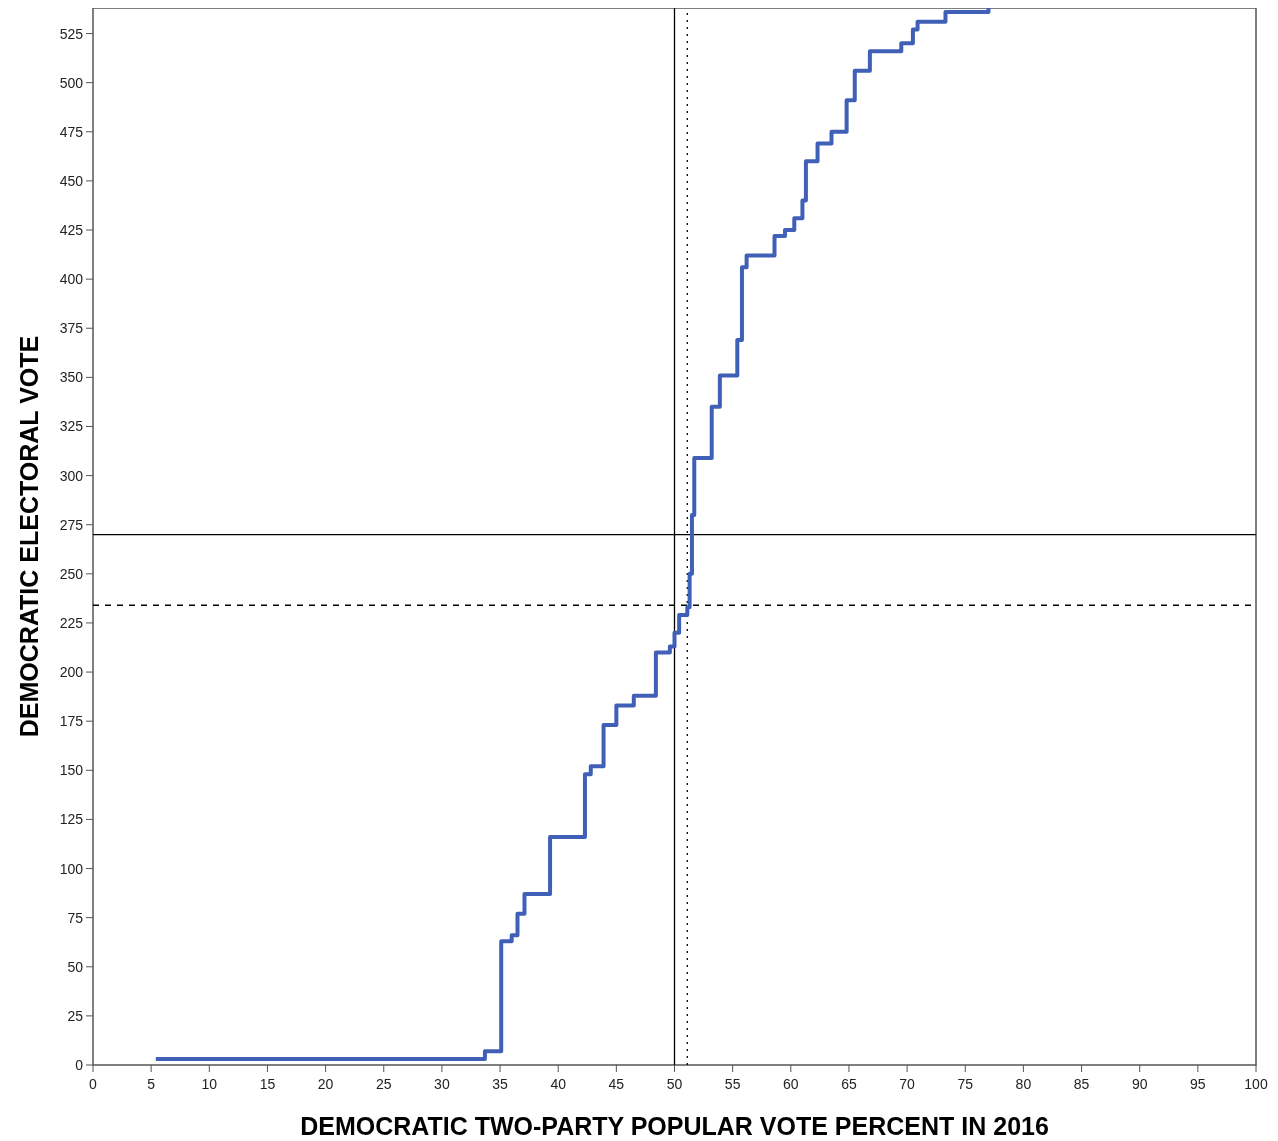 This screenshot has height=1141, width=1278. What do you see at coordinates (500, 1084) in the screenshot?
I see `x-tick-label: 35` at bounding box center [500, 1084].